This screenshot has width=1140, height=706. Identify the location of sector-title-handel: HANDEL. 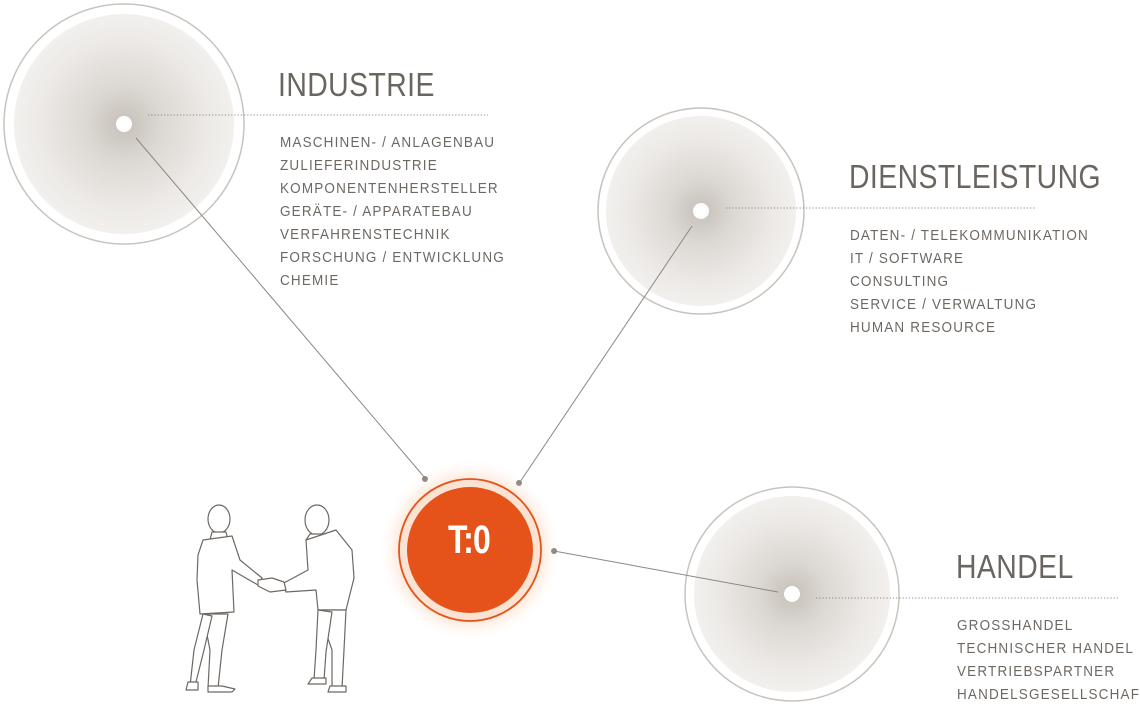
(1015, 566).